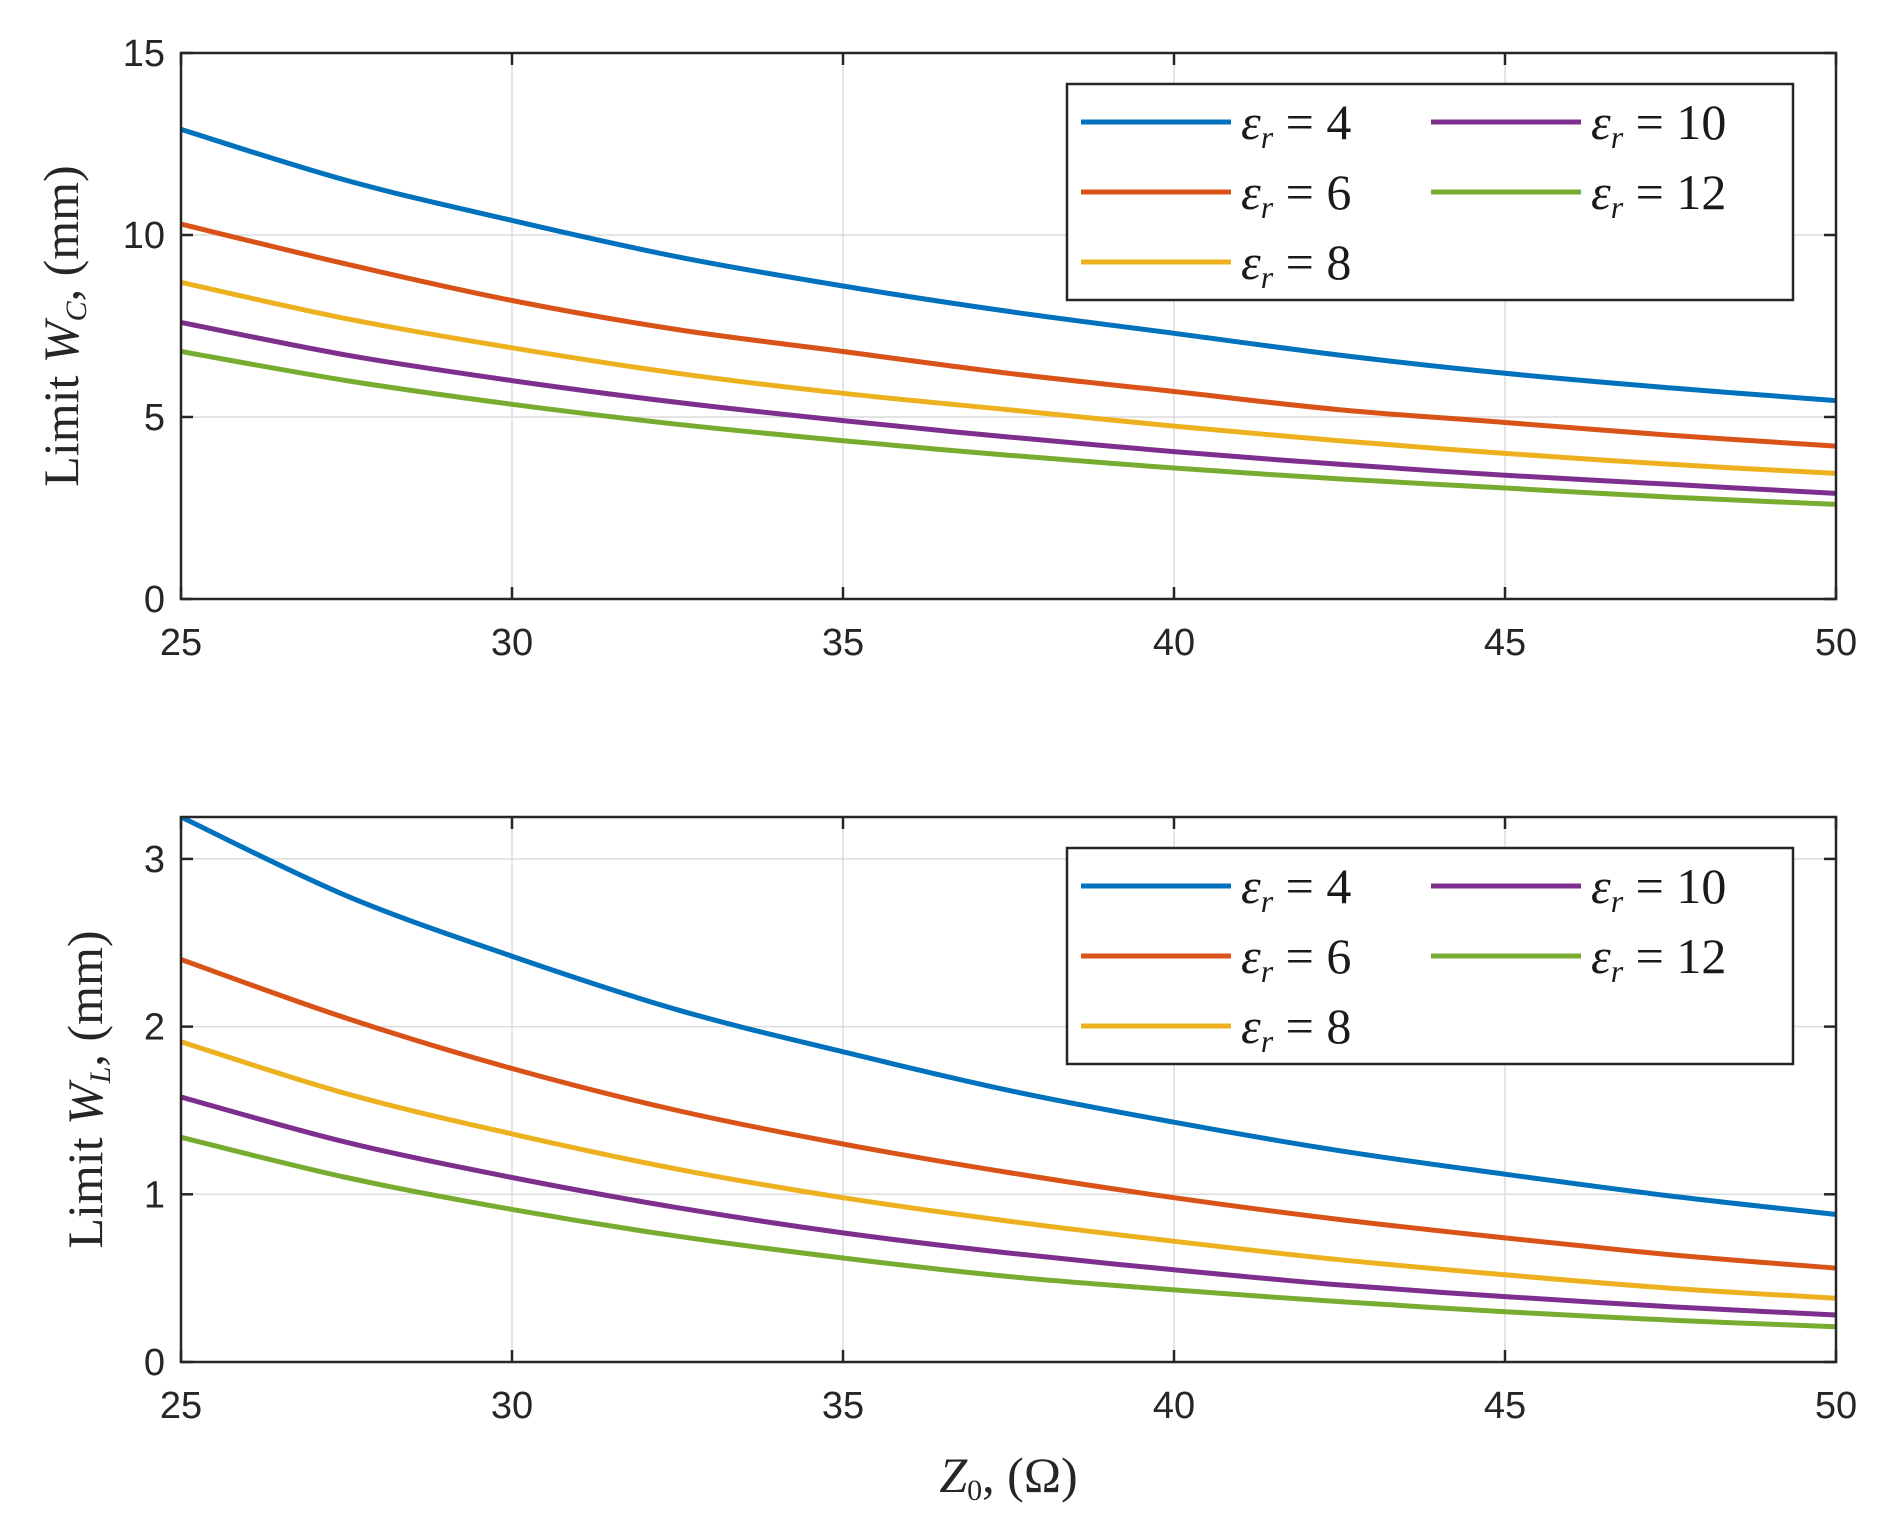 This screenshot has height=1529, width=1885. Describe the element at coordinates (154, 860) in the screenshot. I see `y-tick-label: 3` at that location.